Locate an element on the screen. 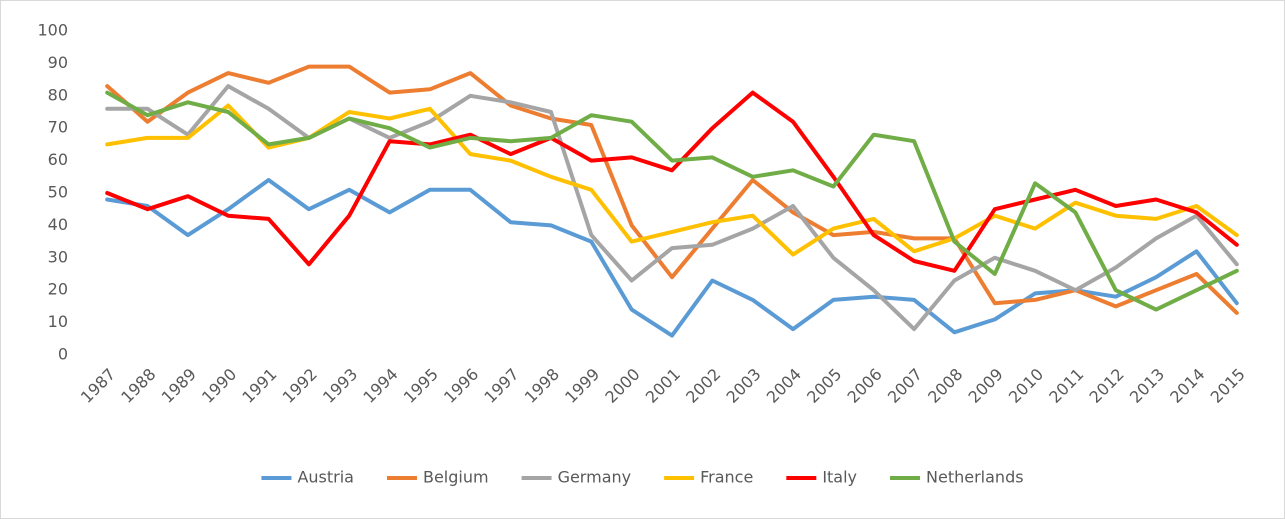 This screenshot has height=519, width=1285. y-tick-label: 60 is located at coordinates (58, 159).